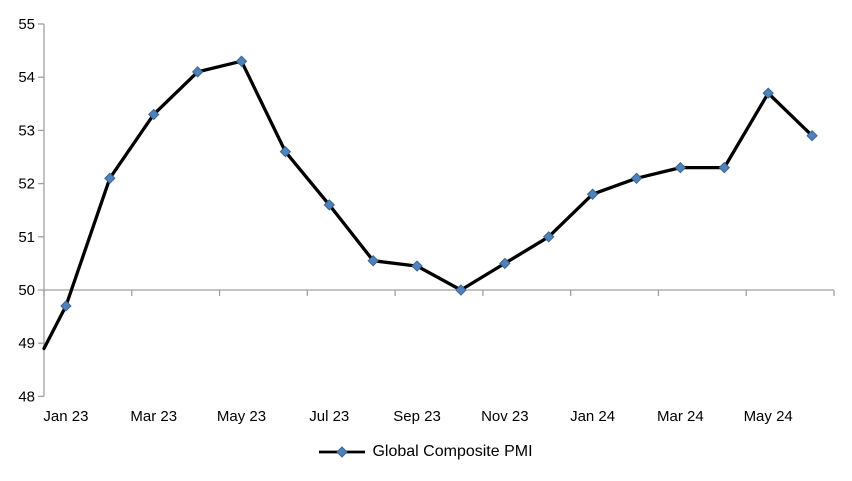 This screenshot has height=481, width=852. What do you see at coordinates (505, 416) in the screenshot?
I see `x-axis-tick-label: Nov 23` at bounding box center [505, 416].